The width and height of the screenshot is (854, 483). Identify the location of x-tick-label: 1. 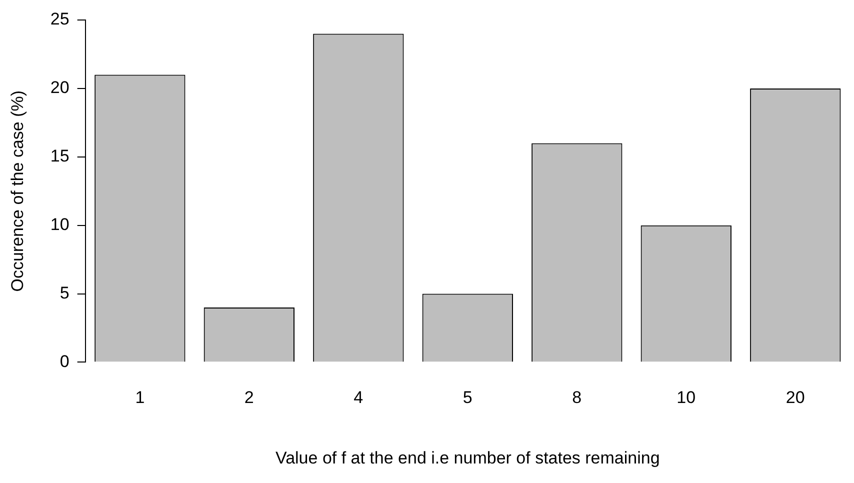
(140, 398).